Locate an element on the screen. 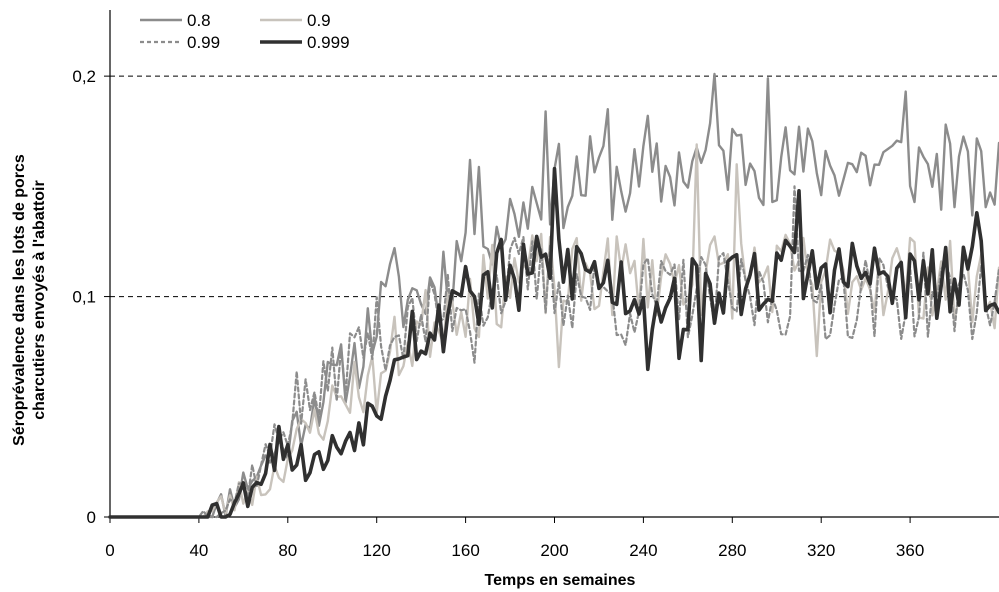  legend: 0.8 0.9 0.99 0.999 is located at coordinates (245, 31).